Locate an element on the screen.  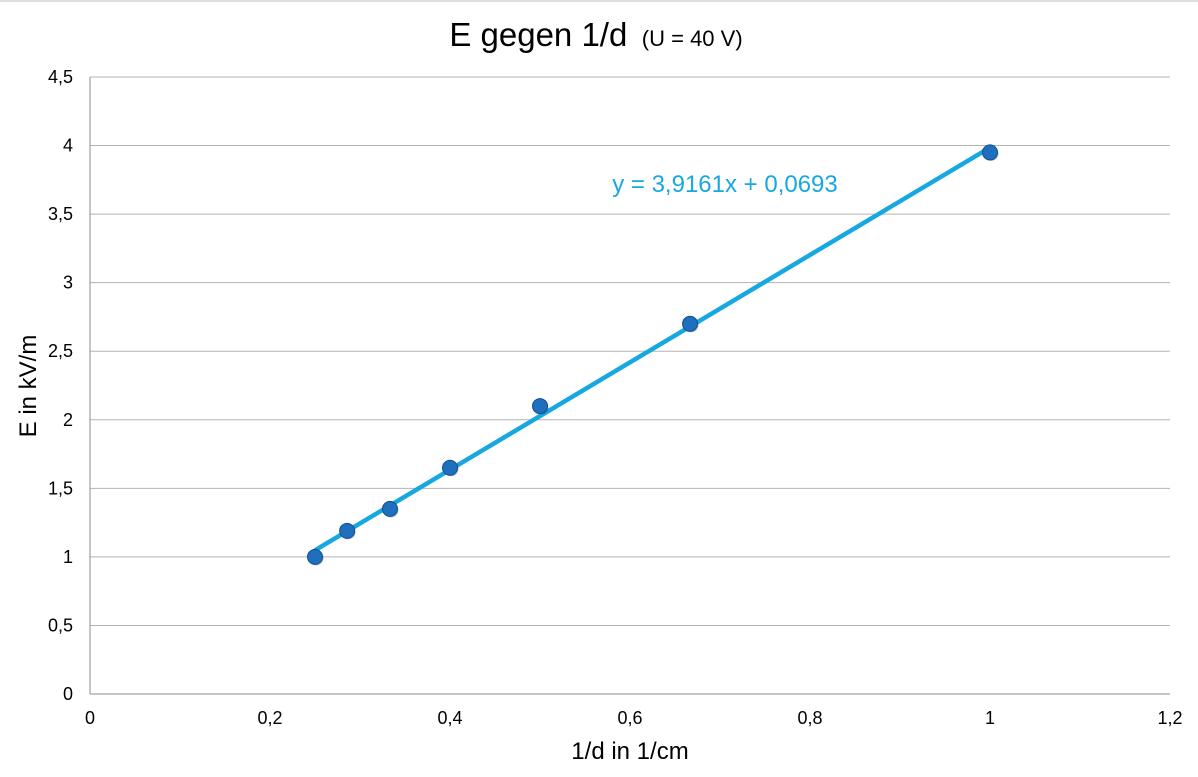
y-tick-label: 1 is located at coordinates (68, 557).